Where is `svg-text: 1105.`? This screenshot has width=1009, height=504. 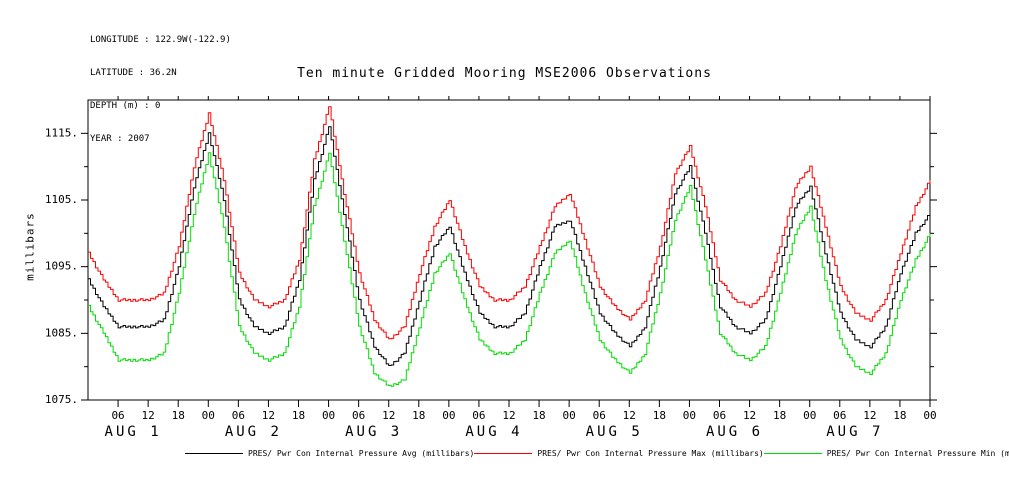 svg-text: 1105. is located at coordinates (61, 199).